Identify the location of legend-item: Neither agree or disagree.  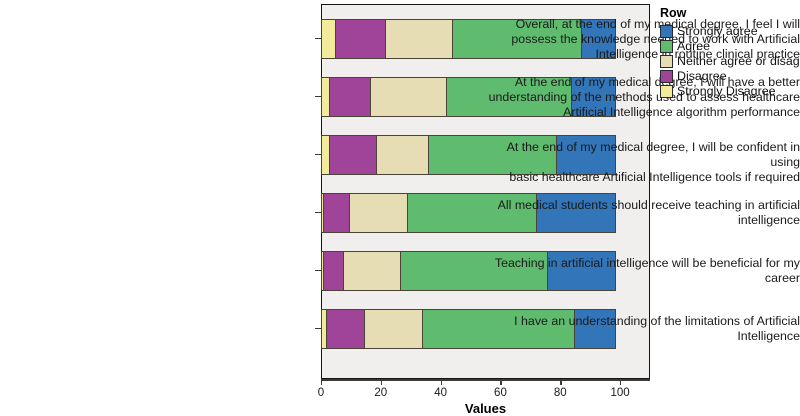
(730, 61).